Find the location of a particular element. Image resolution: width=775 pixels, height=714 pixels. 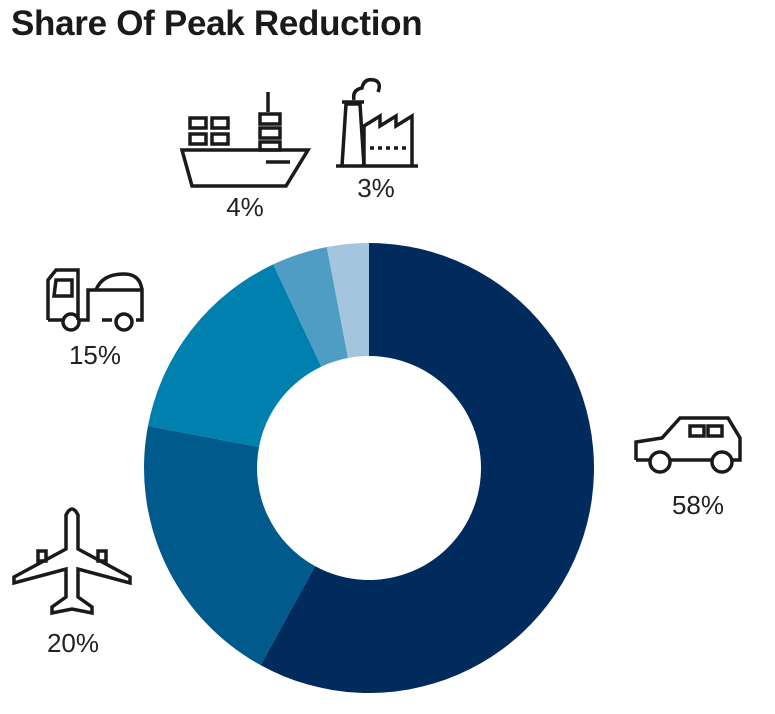

label-car: 58% is located at coordinates (698, 505).